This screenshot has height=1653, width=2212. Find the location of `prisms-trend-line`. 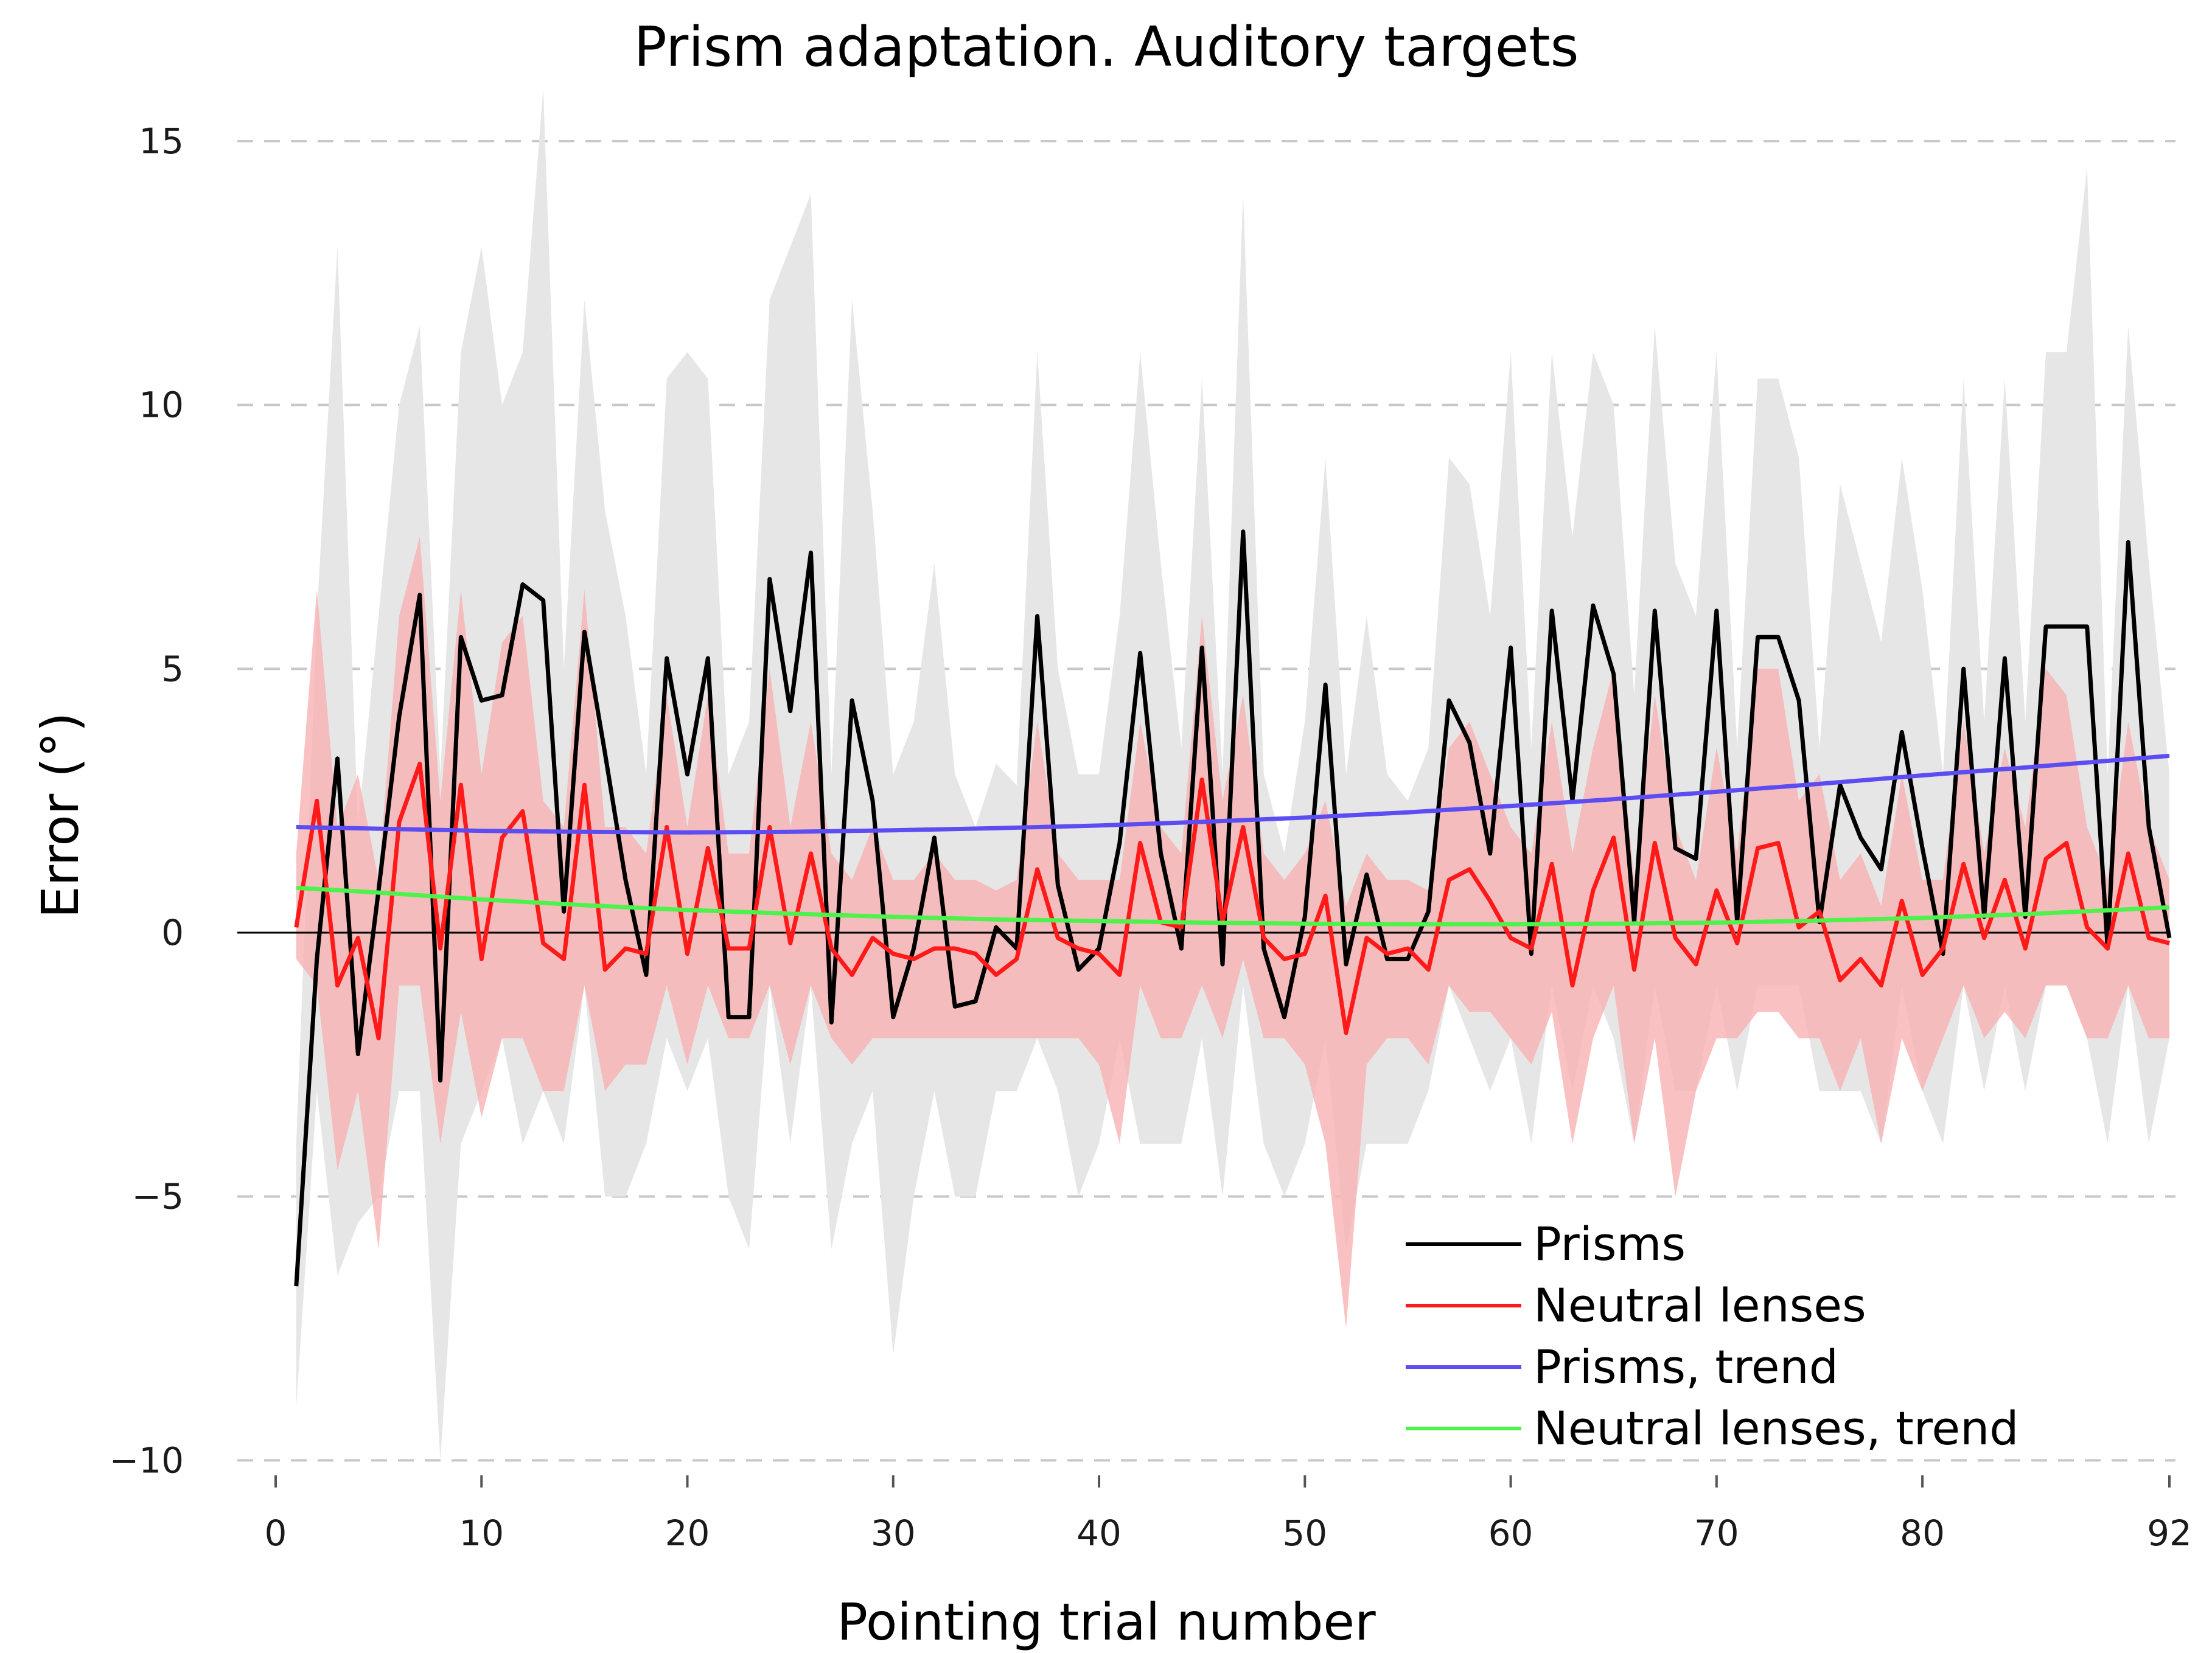

prisms-trend-line is located at coordinates (1233, 794).